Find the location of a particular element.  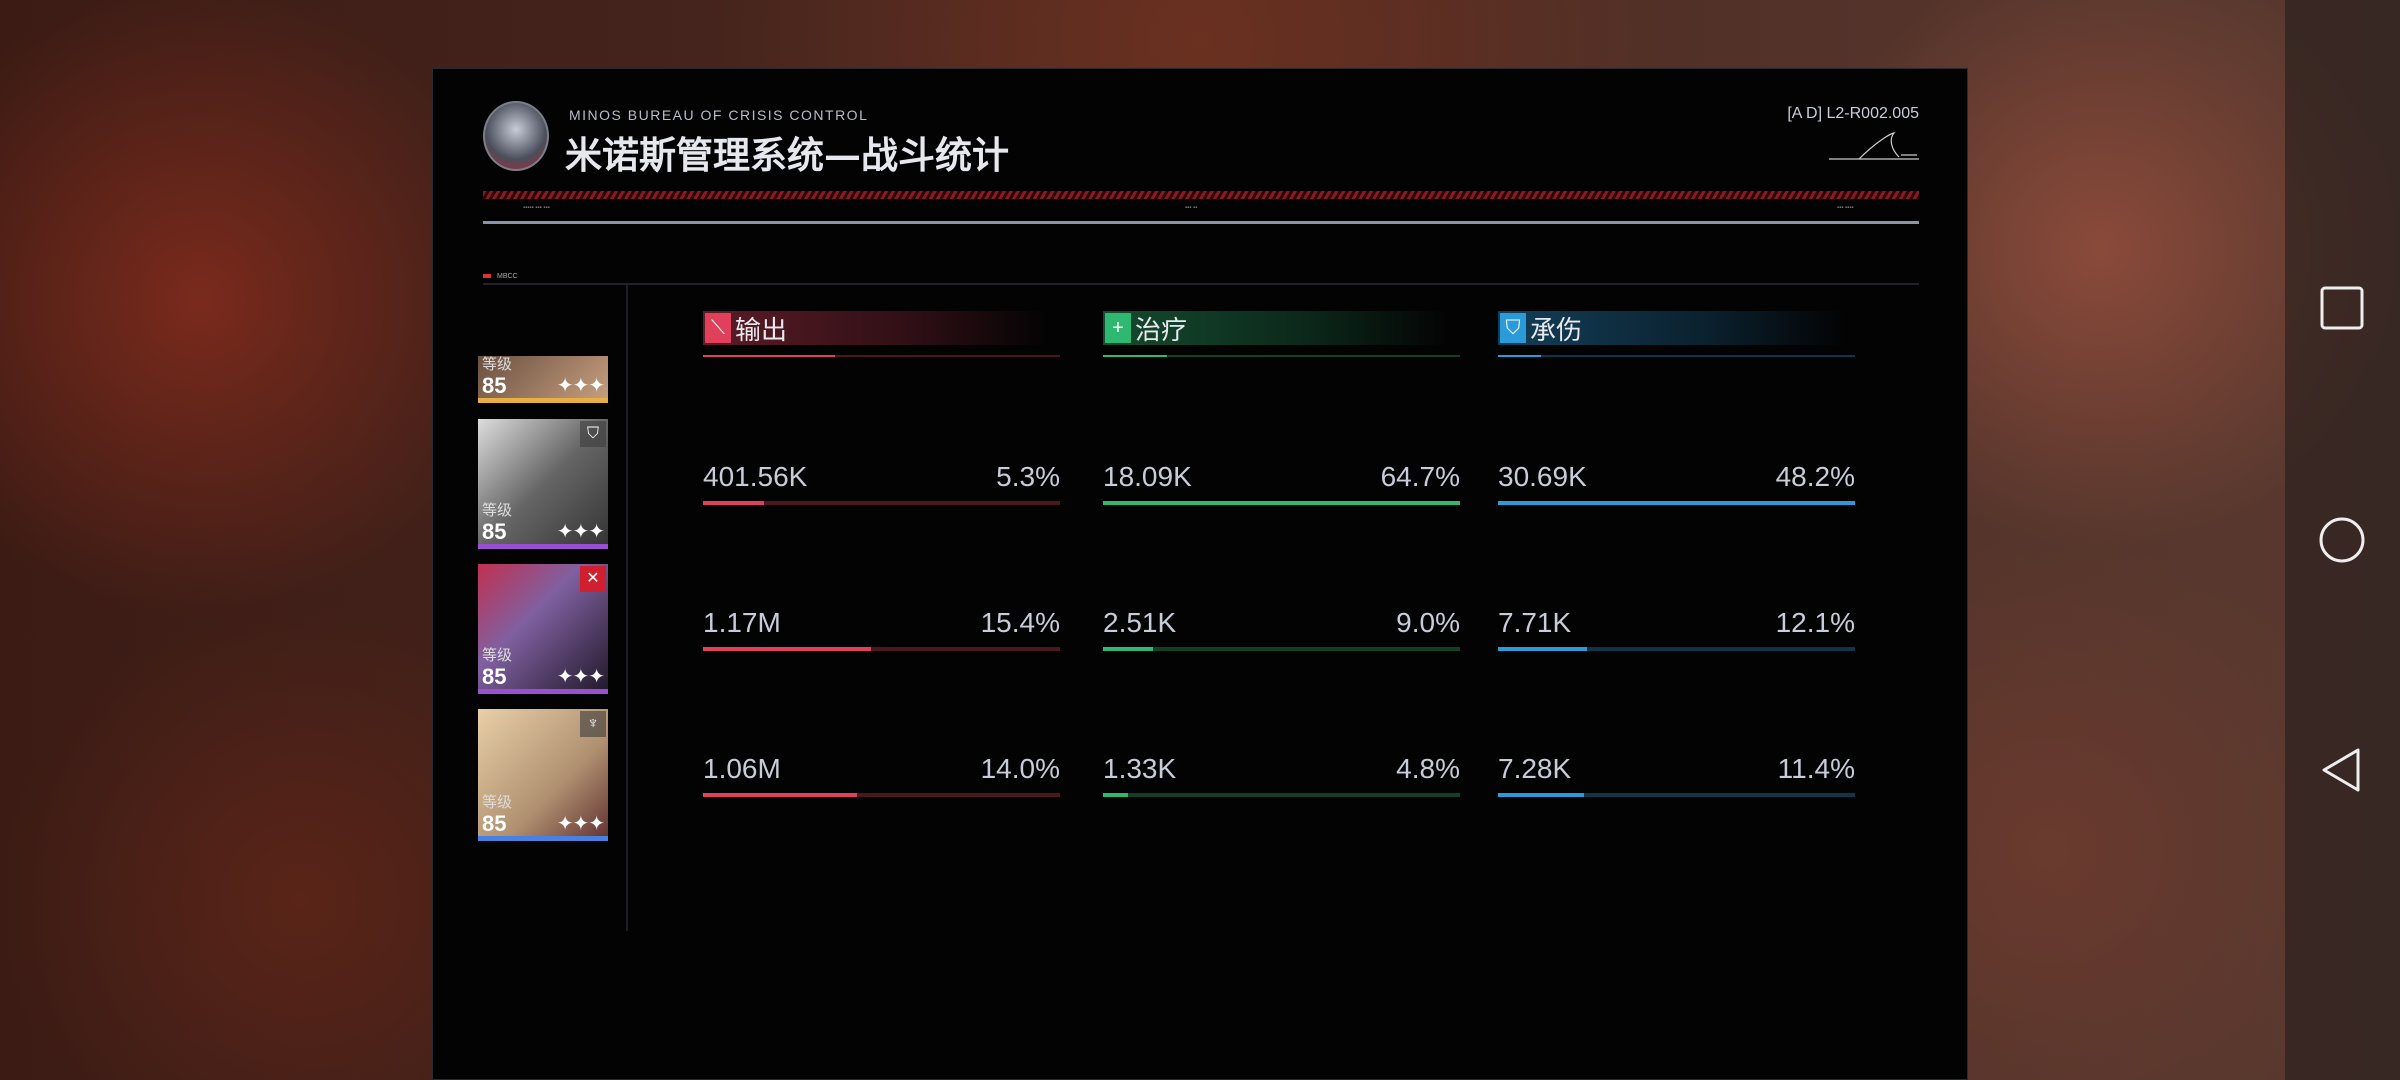

system-nav-bar is located at coordinates (2342, 540).